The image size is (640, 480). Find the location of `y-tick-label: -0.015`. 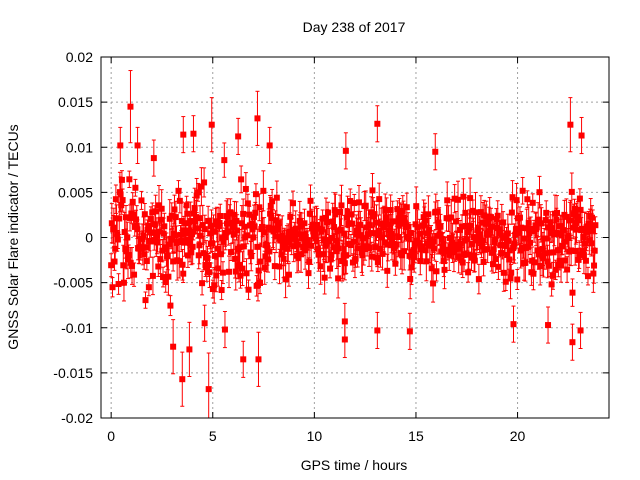

y-tick-label: -0.015 is located at coordinates (73, 373).